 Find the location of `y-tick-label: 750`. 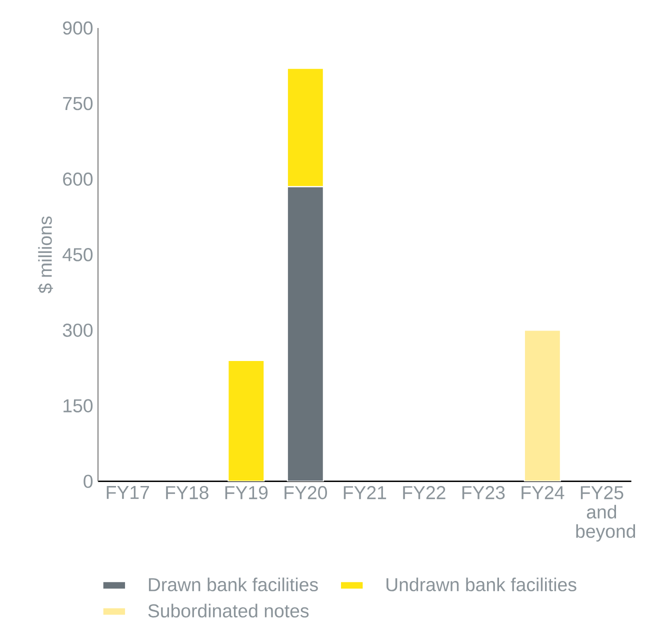

y-tick-label: 750 is located at coordinates (78, 103).